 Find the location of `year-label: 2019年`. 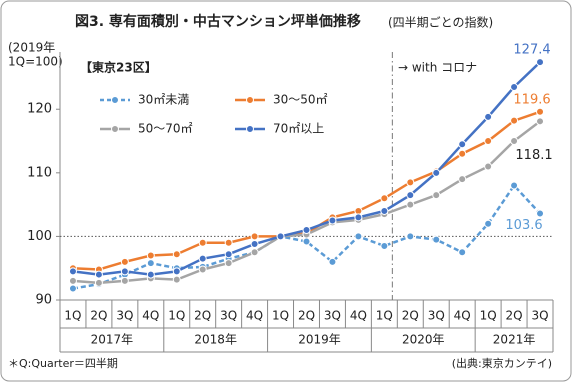

year-label: 2019年 is located at coordinates (319, 340).